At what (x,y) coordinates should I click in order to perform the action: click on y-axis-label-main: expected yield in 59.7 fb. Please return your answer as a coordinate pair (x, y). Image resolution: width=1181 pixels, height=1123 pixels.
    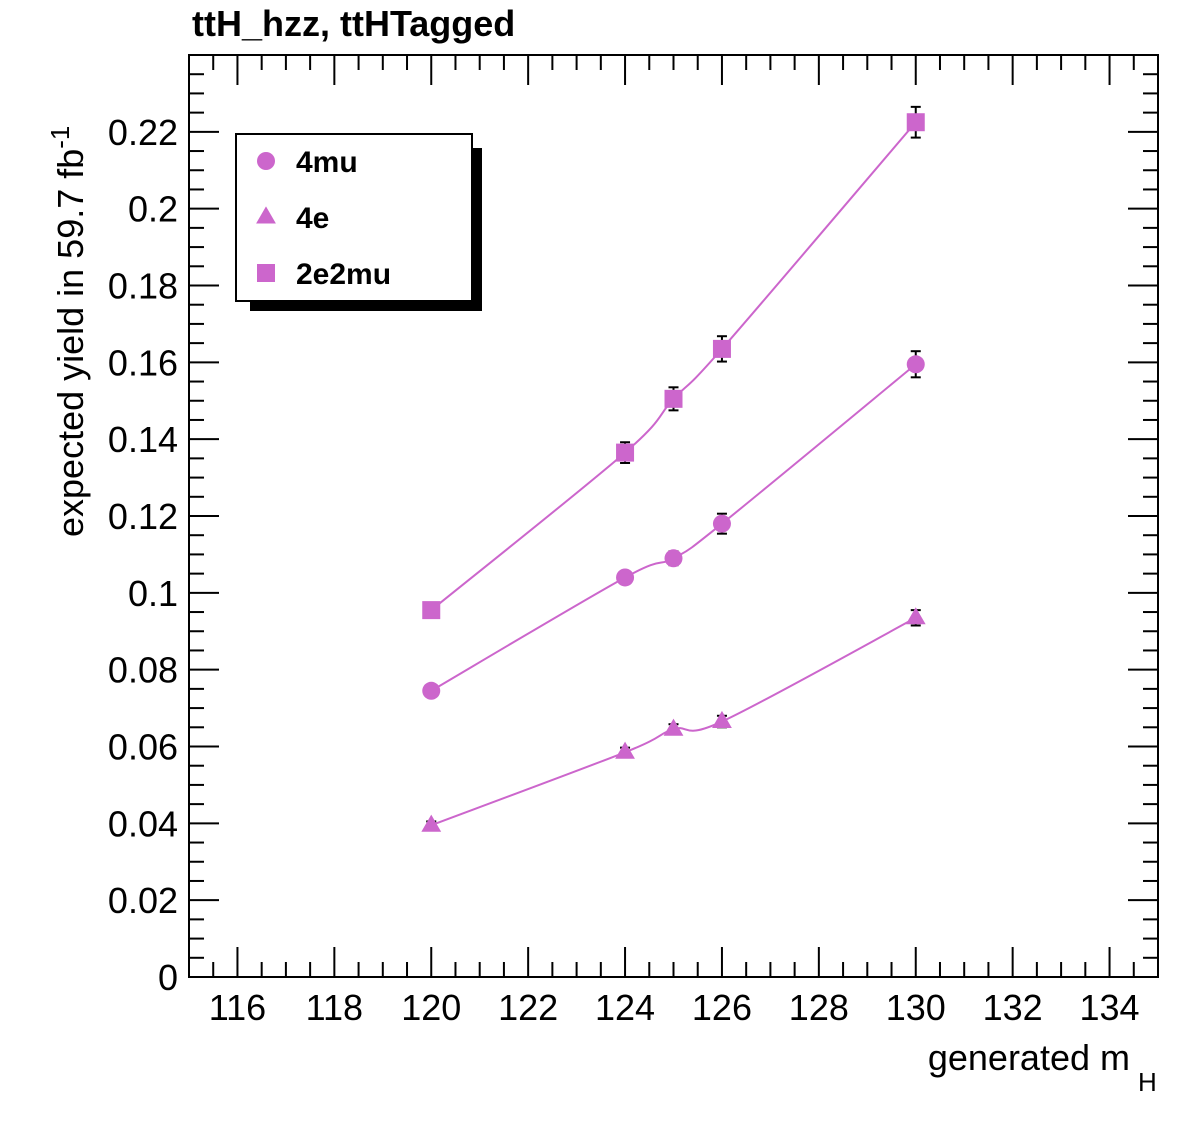
    Looking at the image, I should click on (70, 343).